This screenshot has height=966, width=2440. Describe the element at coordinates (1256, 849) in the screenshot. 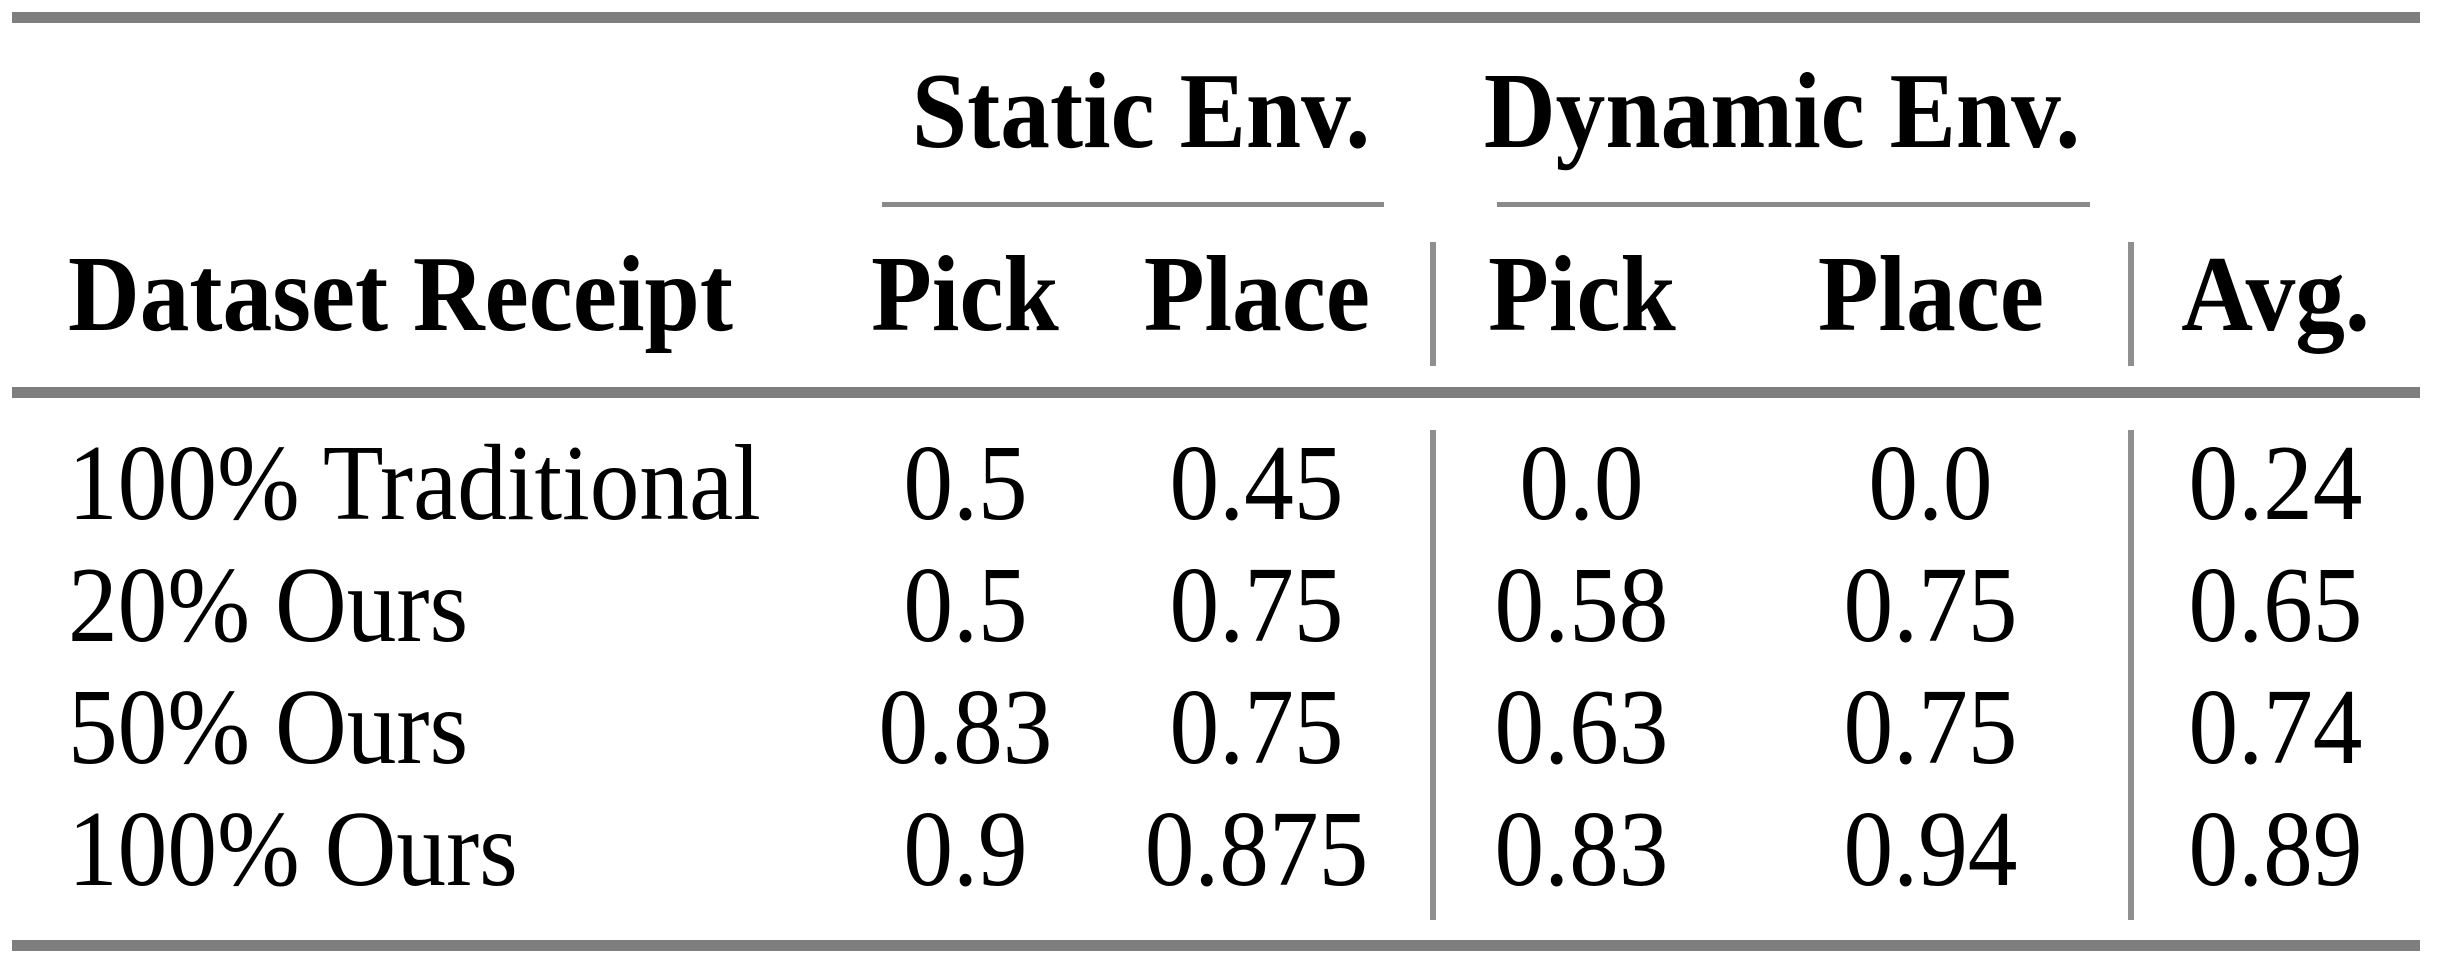

I see `cell-value: 0.875` at that location.